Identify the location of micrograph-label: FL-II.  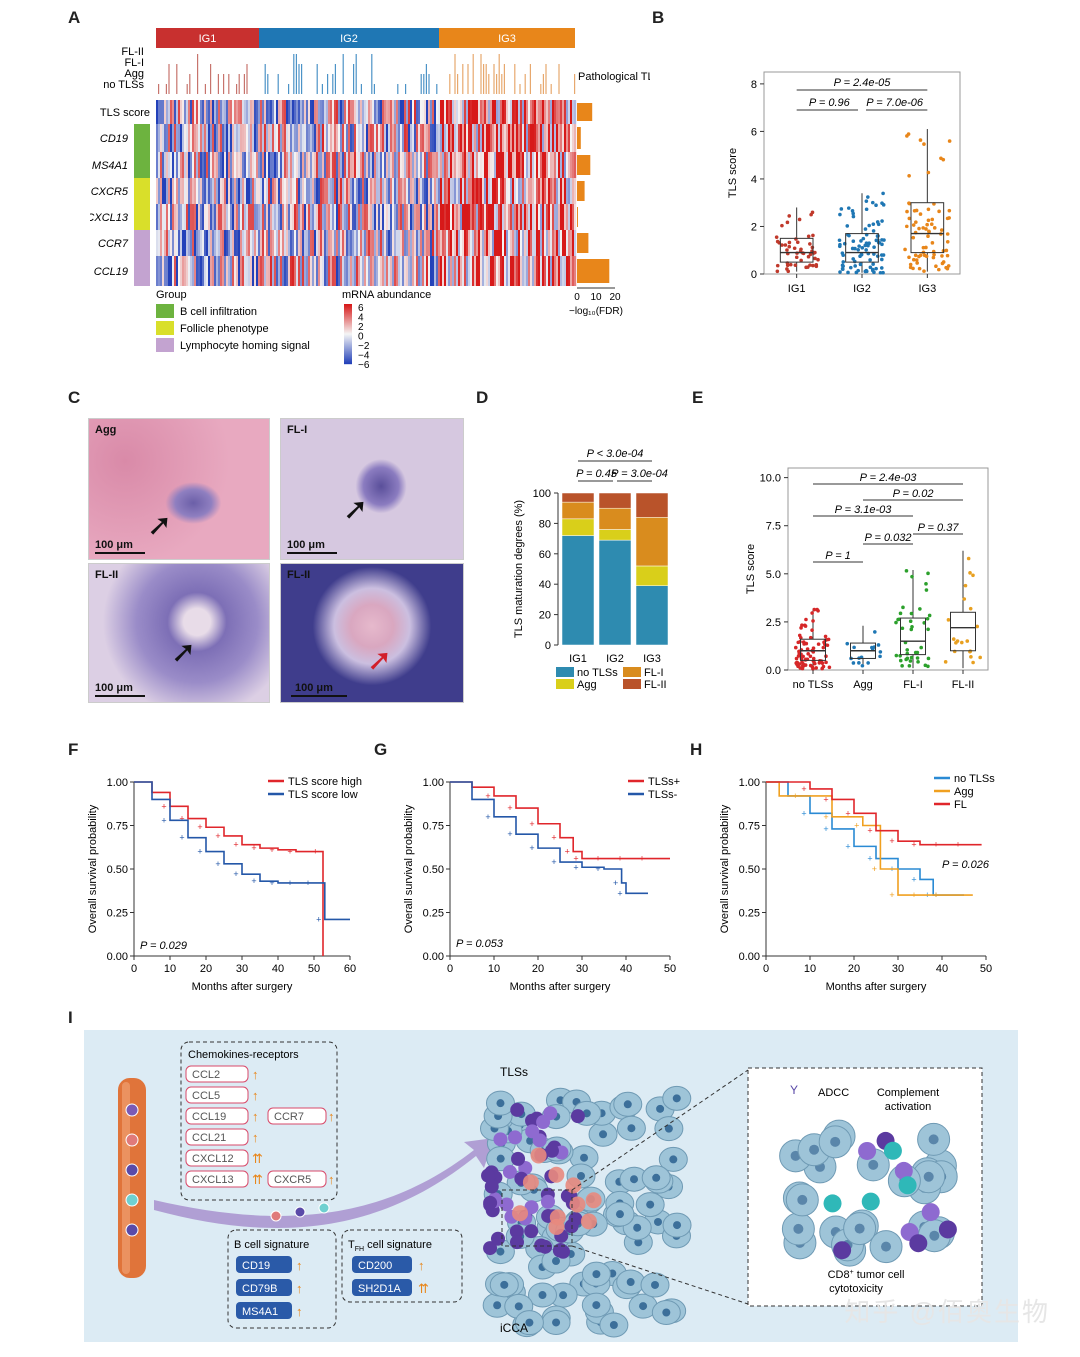
(107, 575).